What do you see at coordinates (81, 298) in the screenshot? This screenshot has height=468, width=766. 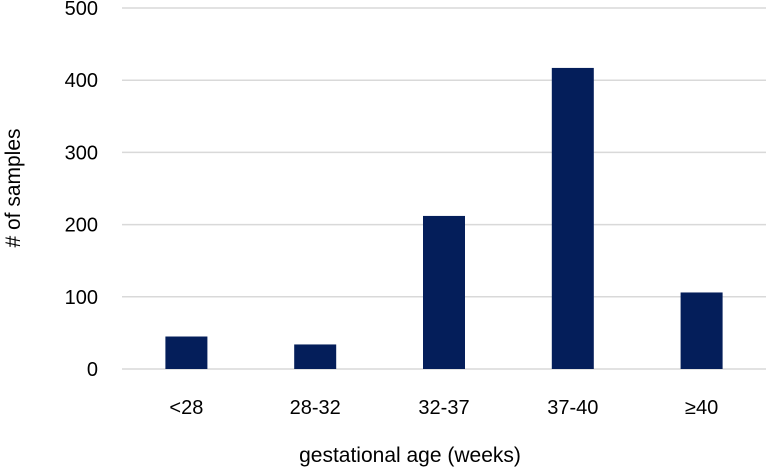 I see `y-tick-label: 100` at bounding box center [81, 298].